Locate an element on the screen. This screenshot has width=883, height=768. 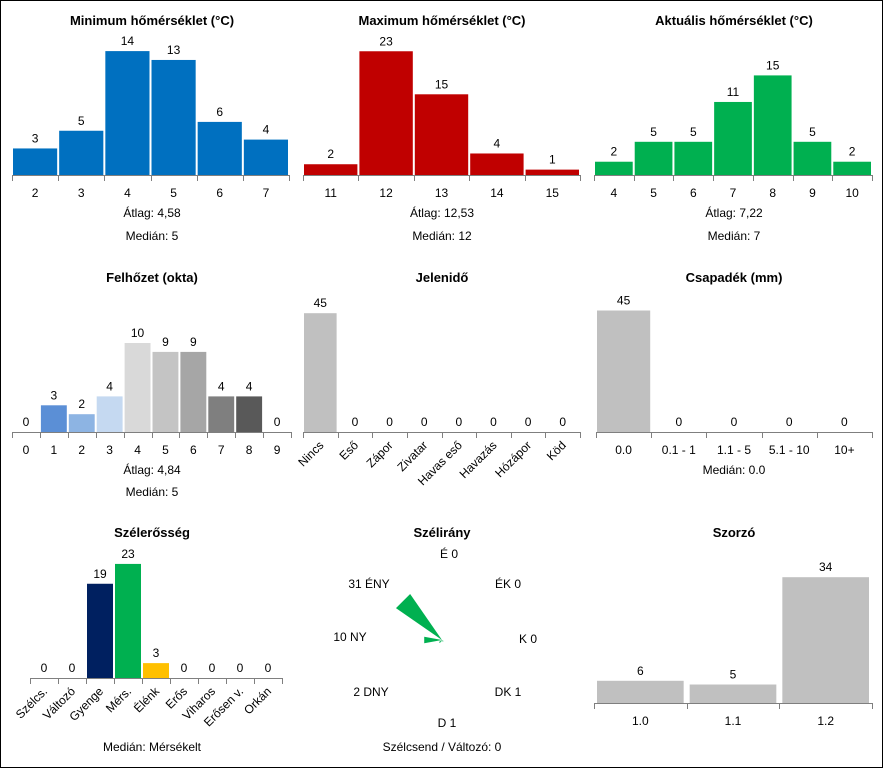
chart-mult: Szorzó 6 5 34 1.0 1.1 1.2 is located at coordinates (733, 626).